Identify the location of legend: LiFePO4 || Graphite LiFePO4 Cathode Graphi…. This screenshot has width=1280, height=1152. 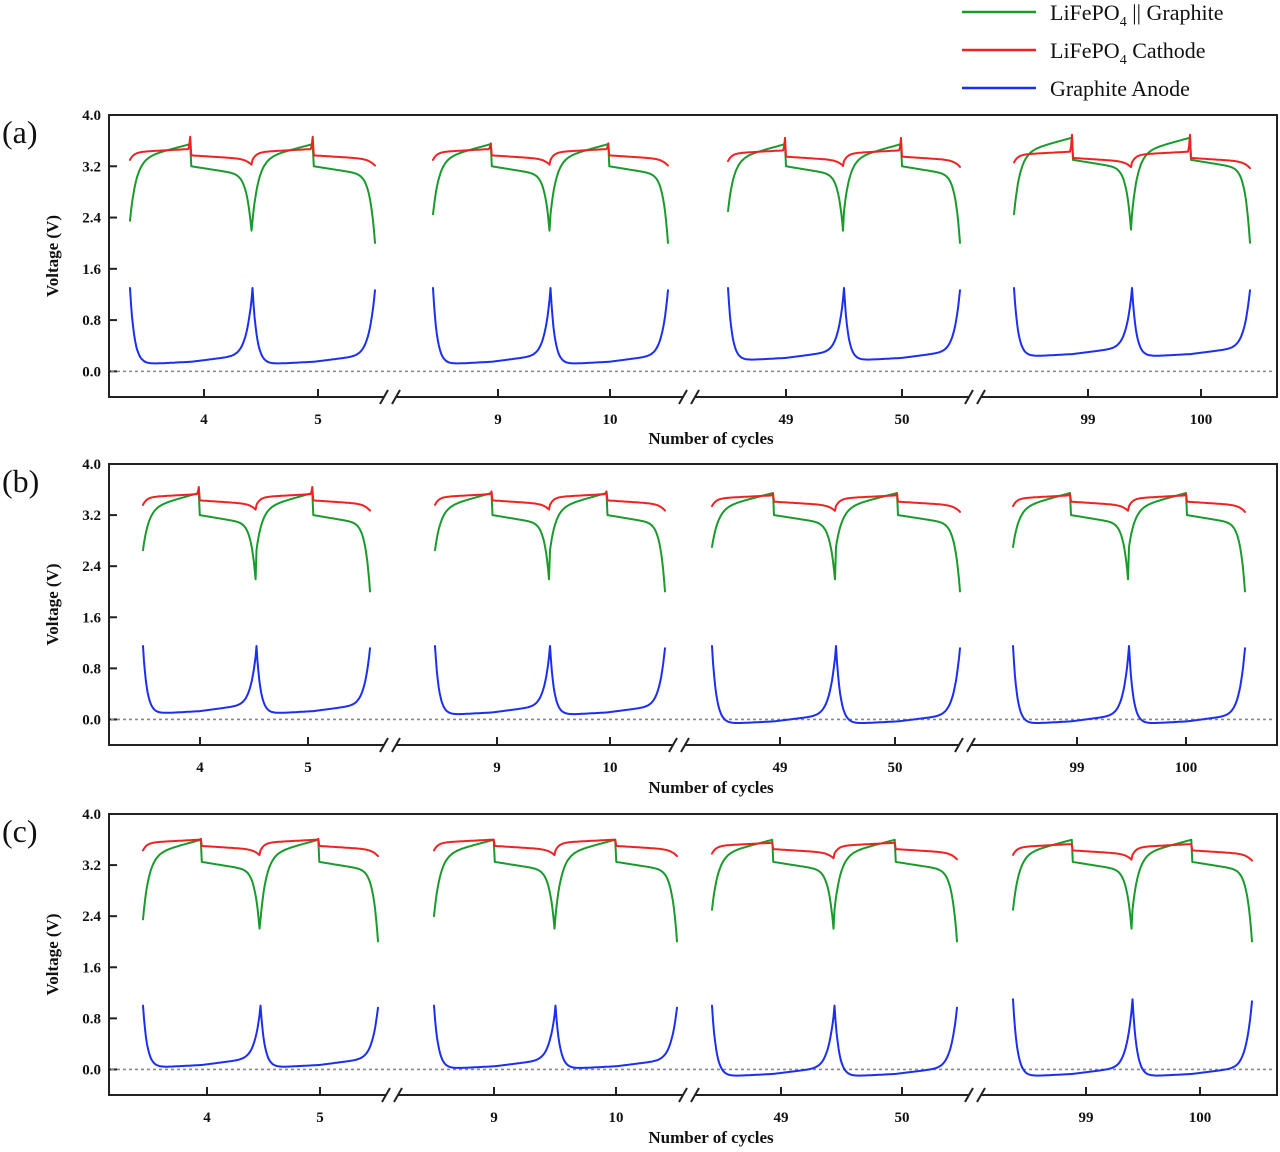
(1092, 50).